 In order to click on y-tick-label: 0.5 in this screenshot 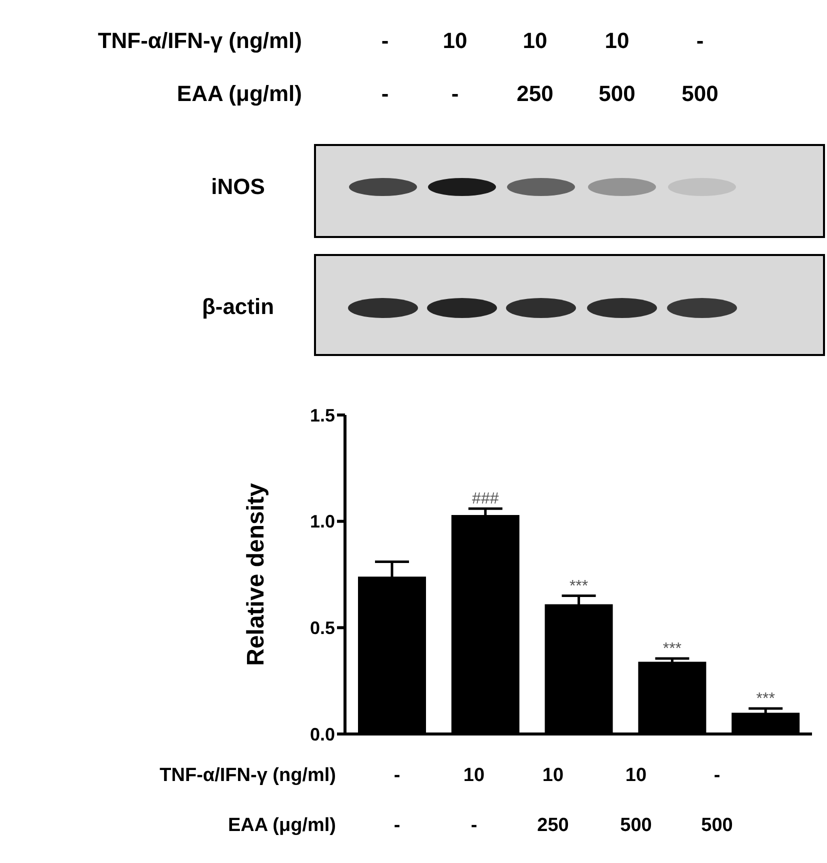, I will do `click(322, 628)`.